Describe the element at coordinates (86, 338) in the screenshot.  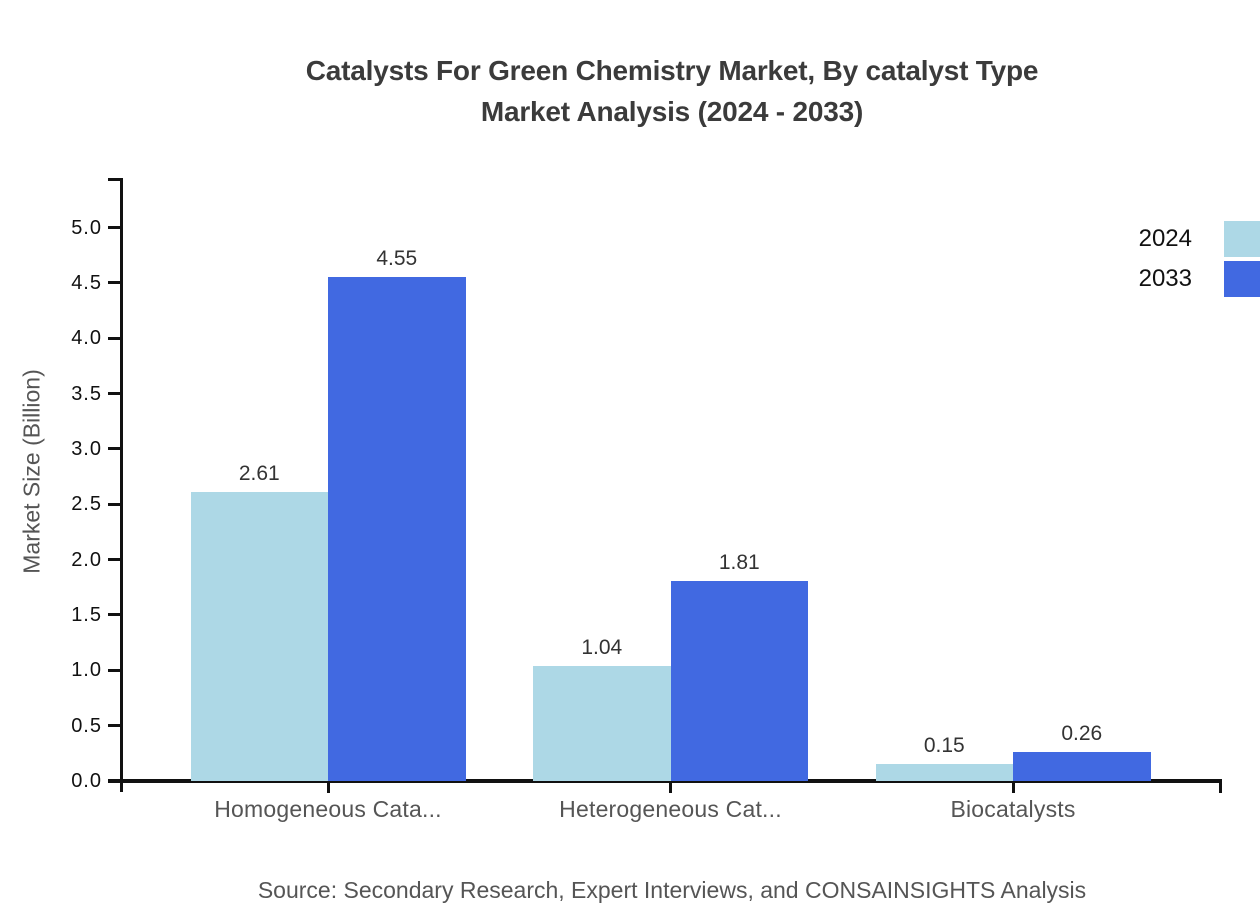
I see `y-tick-label-4.0: 4.0` at that location.